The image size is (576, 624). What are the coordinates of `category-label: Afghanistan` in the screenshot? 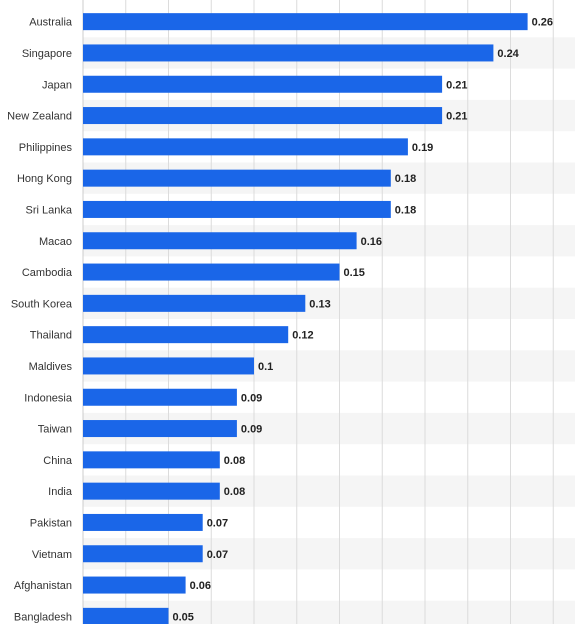 It's located at (43, 586).